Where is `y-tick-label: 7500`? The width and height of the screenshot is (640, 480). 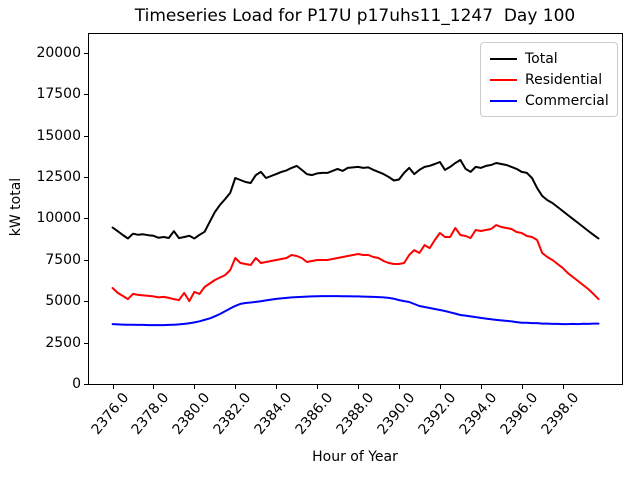 y-tick-label: 7500 is located at coordinates (63, 260).